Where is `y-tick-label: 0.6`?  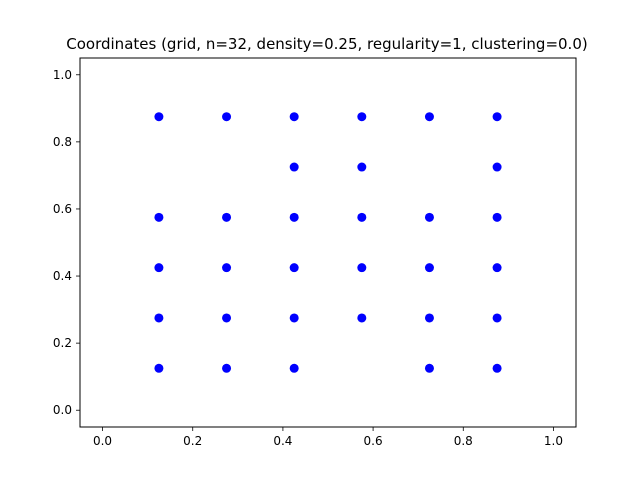 y-tick-label: 0.6 is located at coordinates (62, 209).